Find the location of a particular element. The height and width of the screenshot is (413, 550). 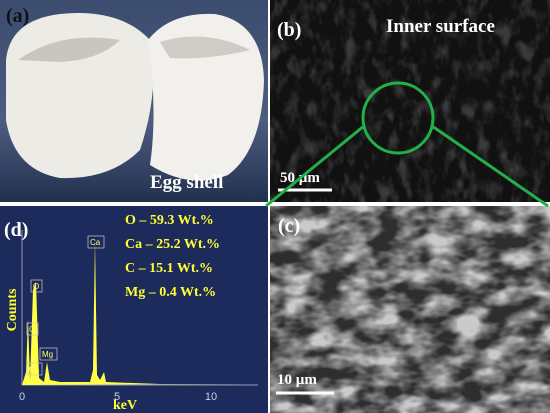

panel-label: (b) is located at coordinates (289, 30).